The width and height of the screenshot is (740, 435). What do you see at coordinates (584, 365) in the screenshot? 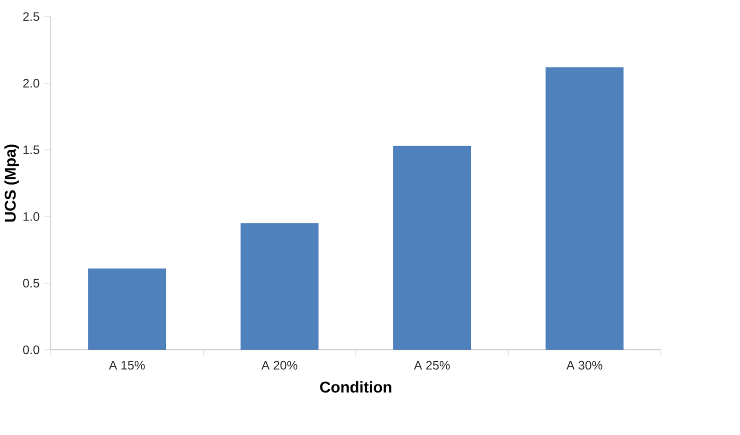
I see `x-tick-label: A 30%` at bounding box center [584, 365].